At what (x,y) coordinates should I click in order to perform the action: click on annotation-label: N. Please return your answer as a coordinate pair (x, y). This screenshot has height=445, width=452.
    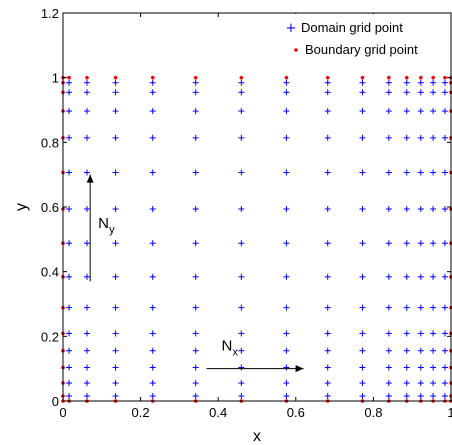
    Looking at the image, I should click on (227, 346).